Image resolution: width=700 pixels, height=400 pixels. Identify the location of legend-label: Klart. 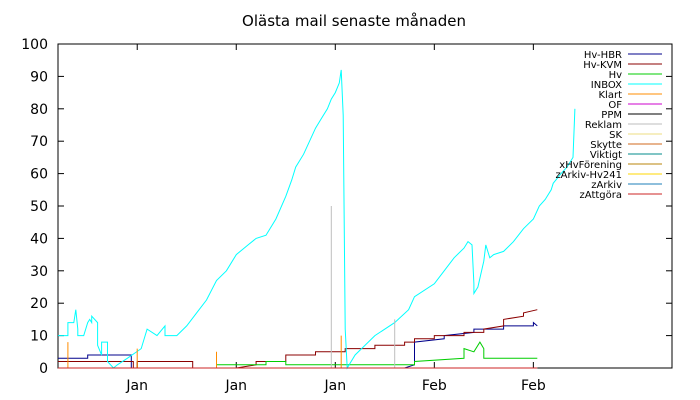
(611, 95).